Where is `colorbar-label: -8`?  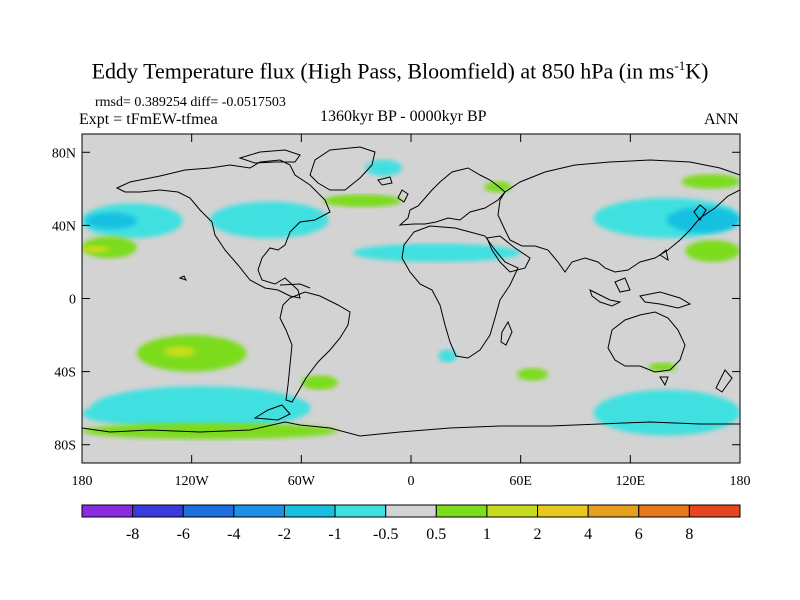
colorbar-label: -8 is located at coordinates (132, 534).